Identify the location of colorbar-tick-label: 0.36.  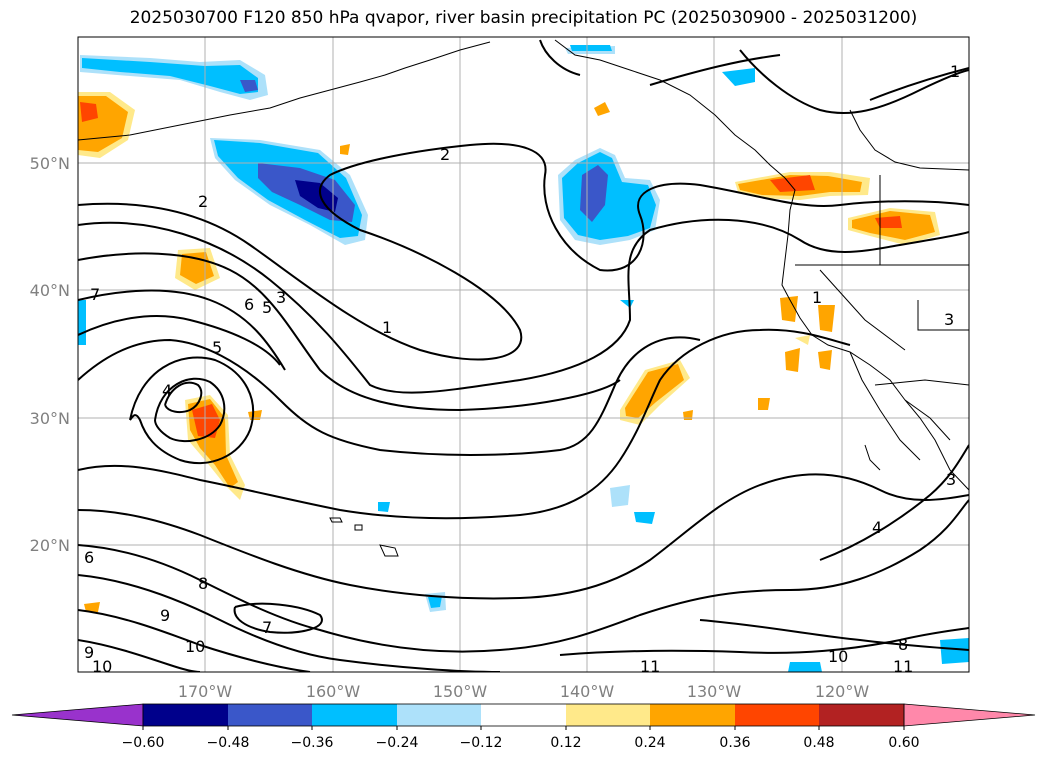
(734, 743).